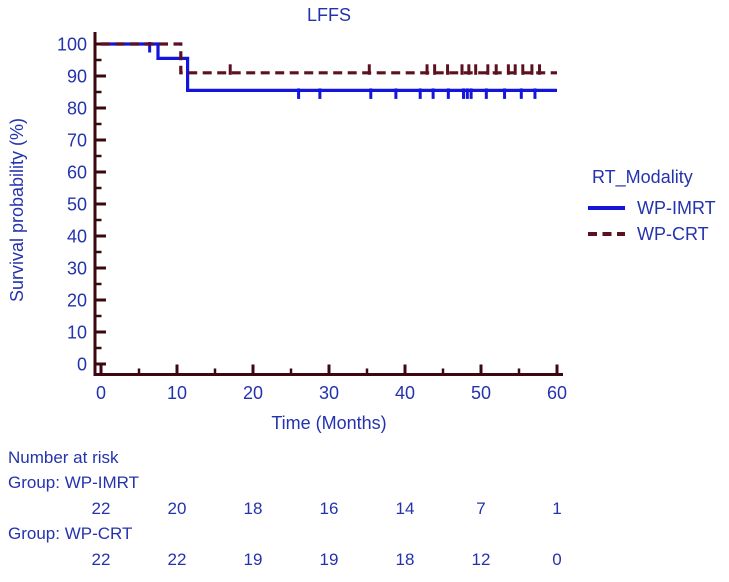 The height and width of the screenshot is (582, 729). Describe the element at coordinates (101, 393) in the screenshot. I see `x-tick-label: 0` at that location.